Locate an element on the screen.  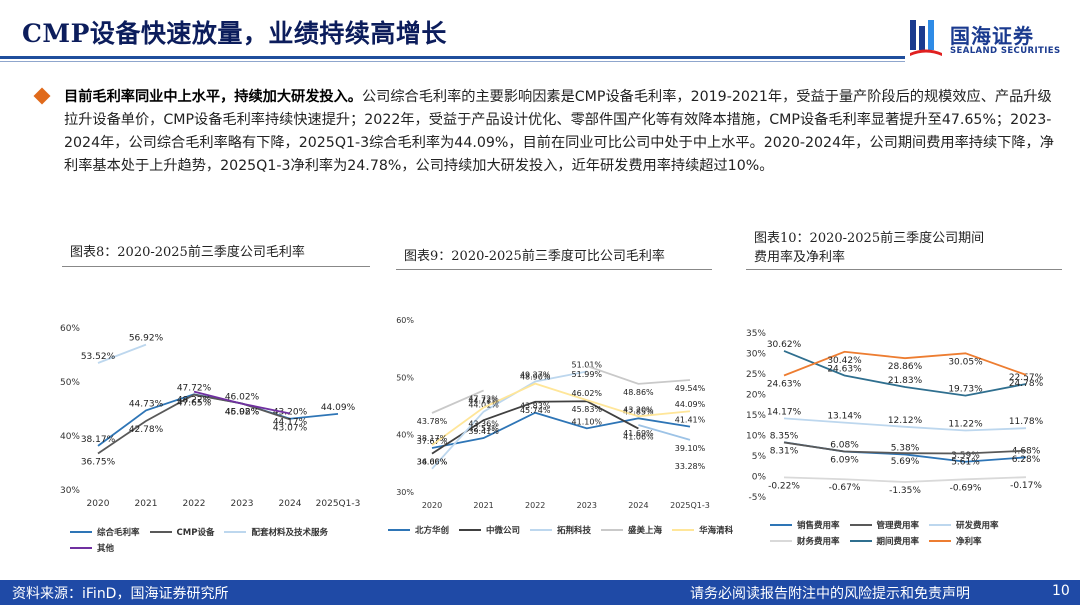
data-label: 38.17% is located at coordinates (98, 440).